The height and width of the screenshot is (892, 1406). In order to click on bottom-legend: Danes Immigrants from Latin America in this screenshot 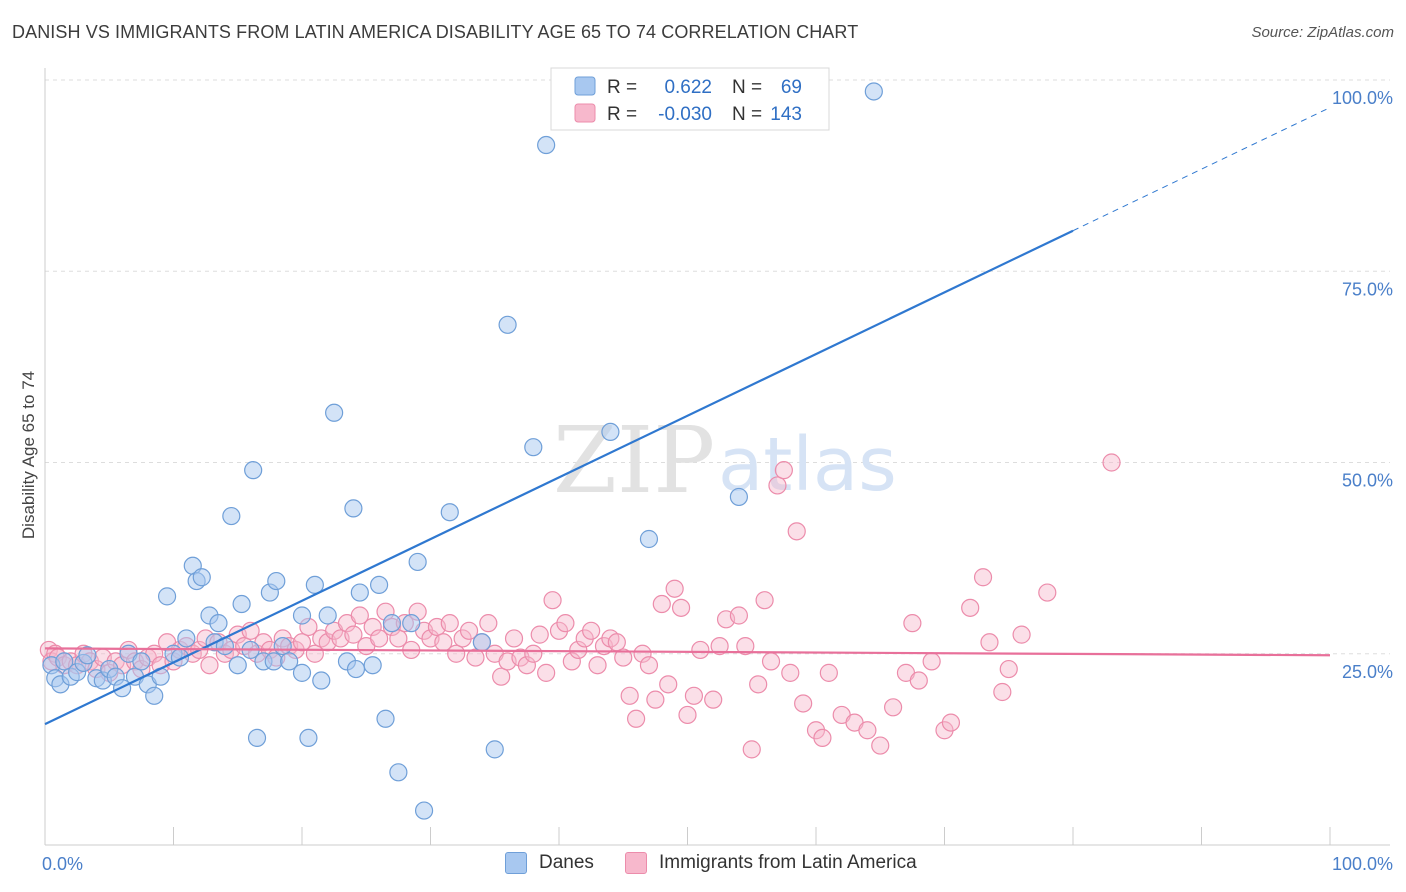, I will do `click(703, 865)`.